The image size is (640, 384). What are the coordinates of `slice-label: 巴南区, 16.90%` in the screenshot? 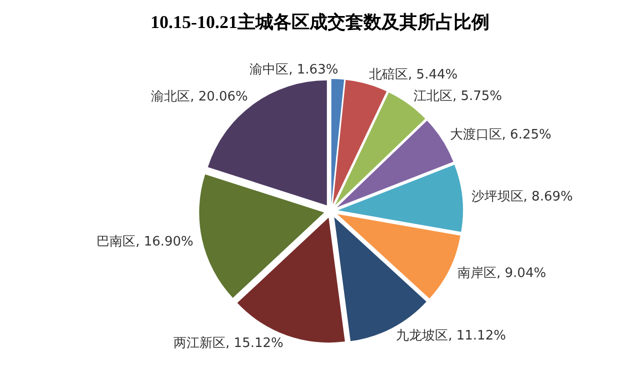 It's located at (145, 242).